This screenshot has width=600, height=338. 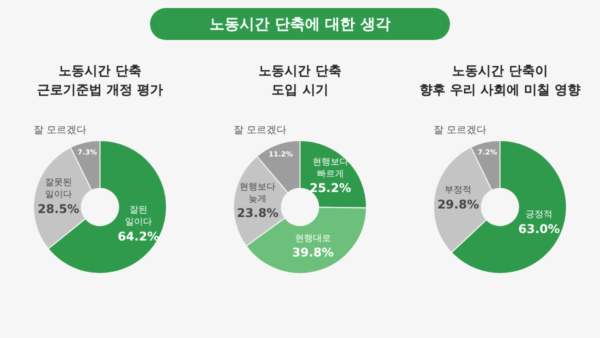 What do you see at coordinates (139, 236) in the screenshot?
I see `data-label: 64.2%` at bounding box center [139, 236].